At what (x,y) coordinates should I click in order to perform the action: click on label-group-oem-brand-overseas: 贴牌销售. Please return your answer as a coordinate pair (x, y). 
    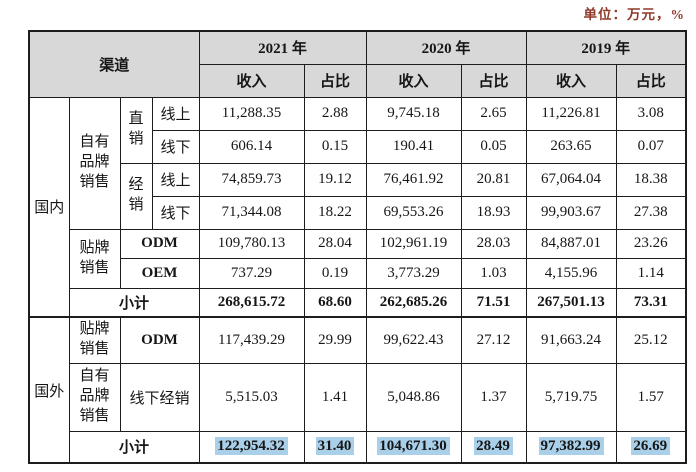
    Looking at the image, I should click on (94, 340).